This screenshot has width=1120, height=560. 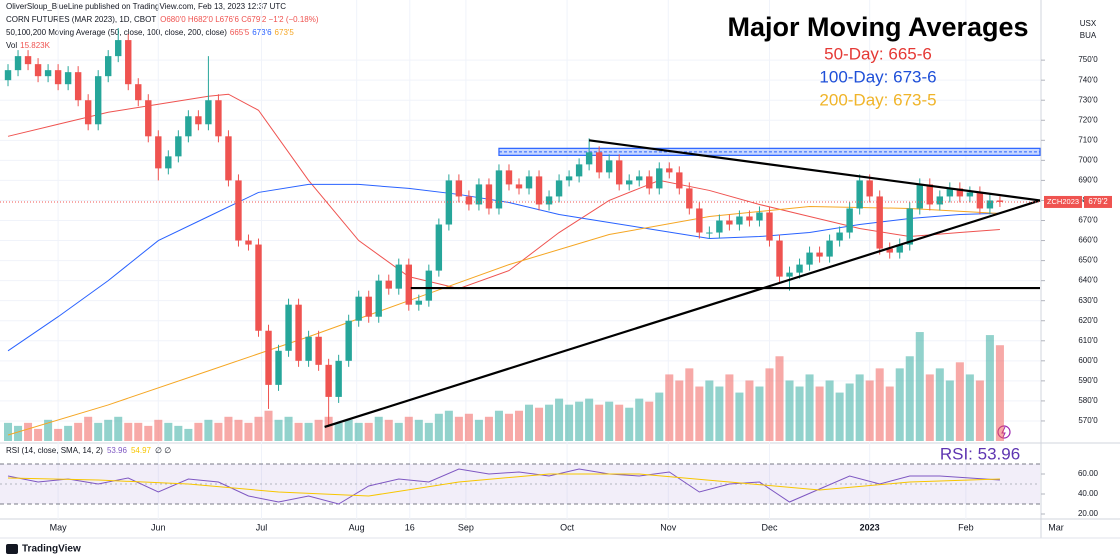 I want to click on x-tick-label: Nov, so click(x=668, y=527).